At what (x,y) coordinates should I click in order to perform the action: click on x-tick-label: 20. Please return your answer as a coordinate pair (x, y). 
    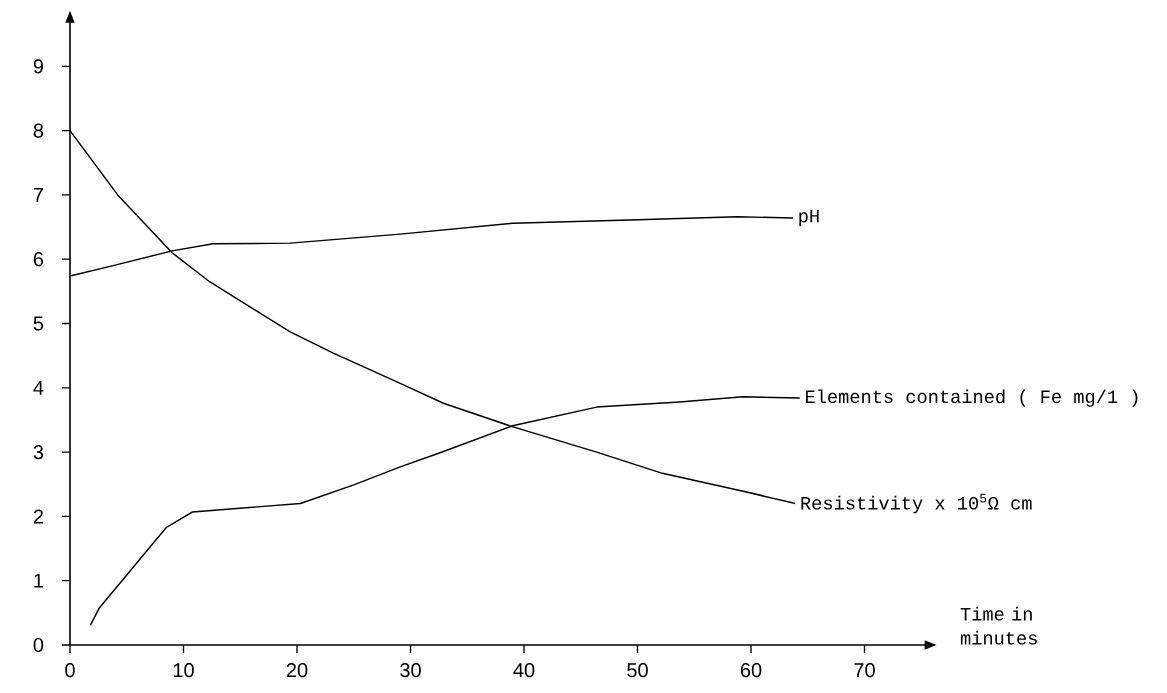
    Looking at the image, I should click on (297, 670).